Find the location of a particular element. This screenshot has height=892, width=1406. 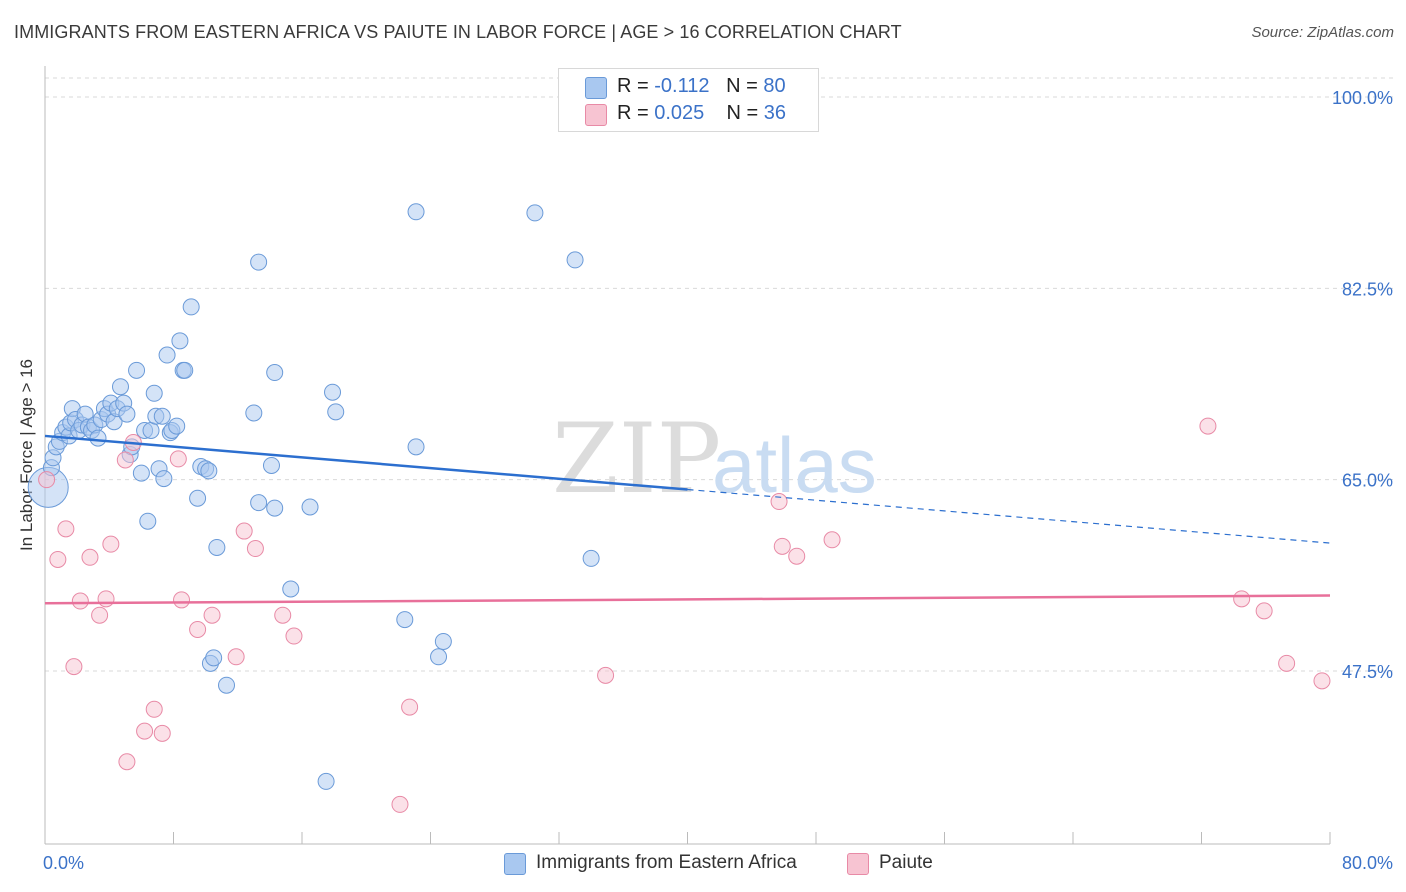

y-tick-labels: 47.5% 65.0% 82.5% 100.0% is located at coordinates (1362, 385).